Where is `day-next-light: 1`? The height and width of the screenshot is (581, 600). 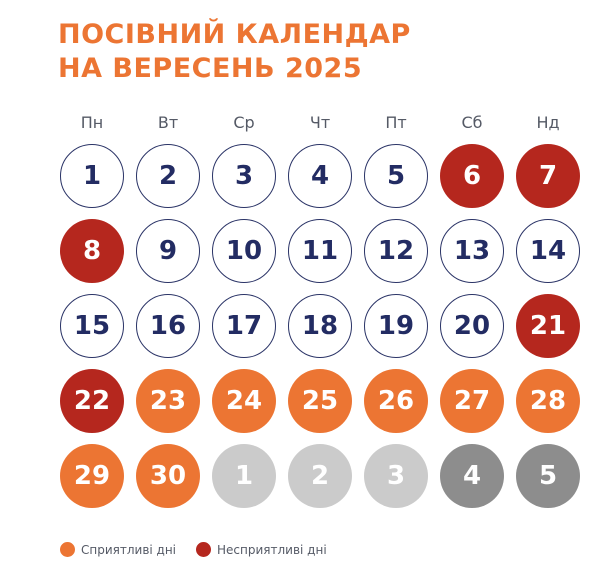
day-next-light: 1 is located at coordinates (244, 475).